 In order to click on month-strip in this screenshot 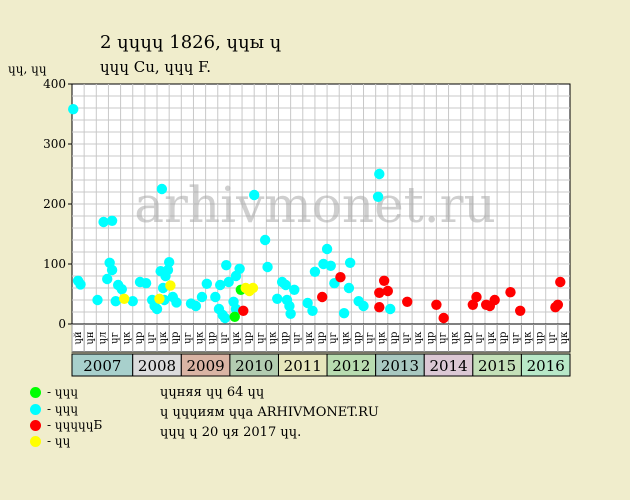, I will do `click(321, 338)`.